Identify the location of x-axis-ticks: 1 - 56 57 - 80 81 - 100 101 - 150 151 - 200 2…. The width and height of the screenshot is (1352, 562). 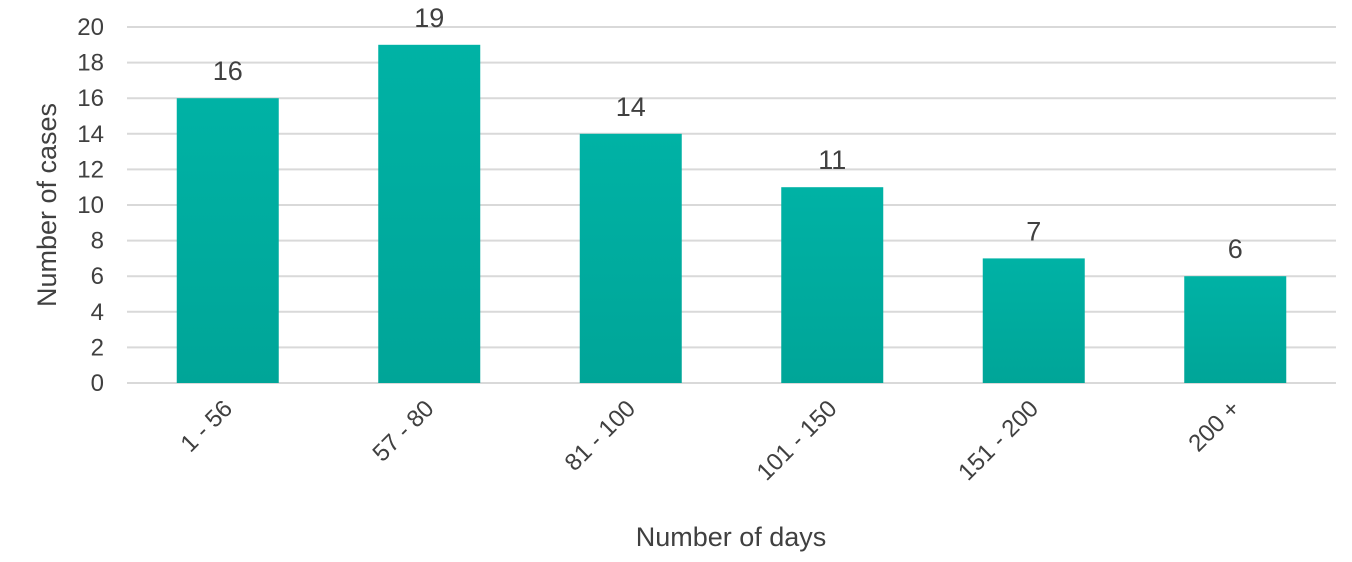
(711, 440).